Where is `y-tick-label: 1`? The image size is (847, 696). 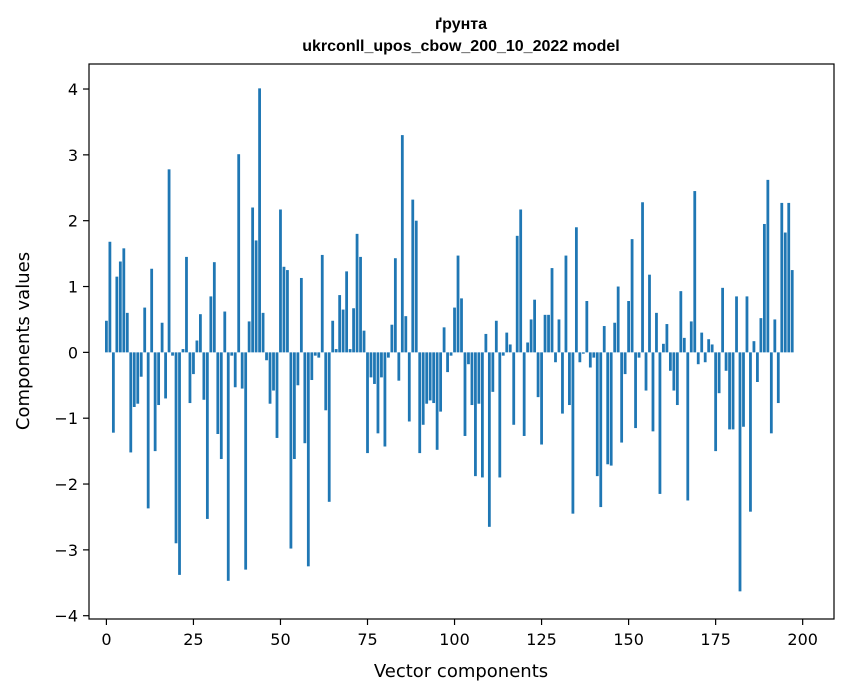
y-tick-label: 1 is located at coordinates (73, 287).